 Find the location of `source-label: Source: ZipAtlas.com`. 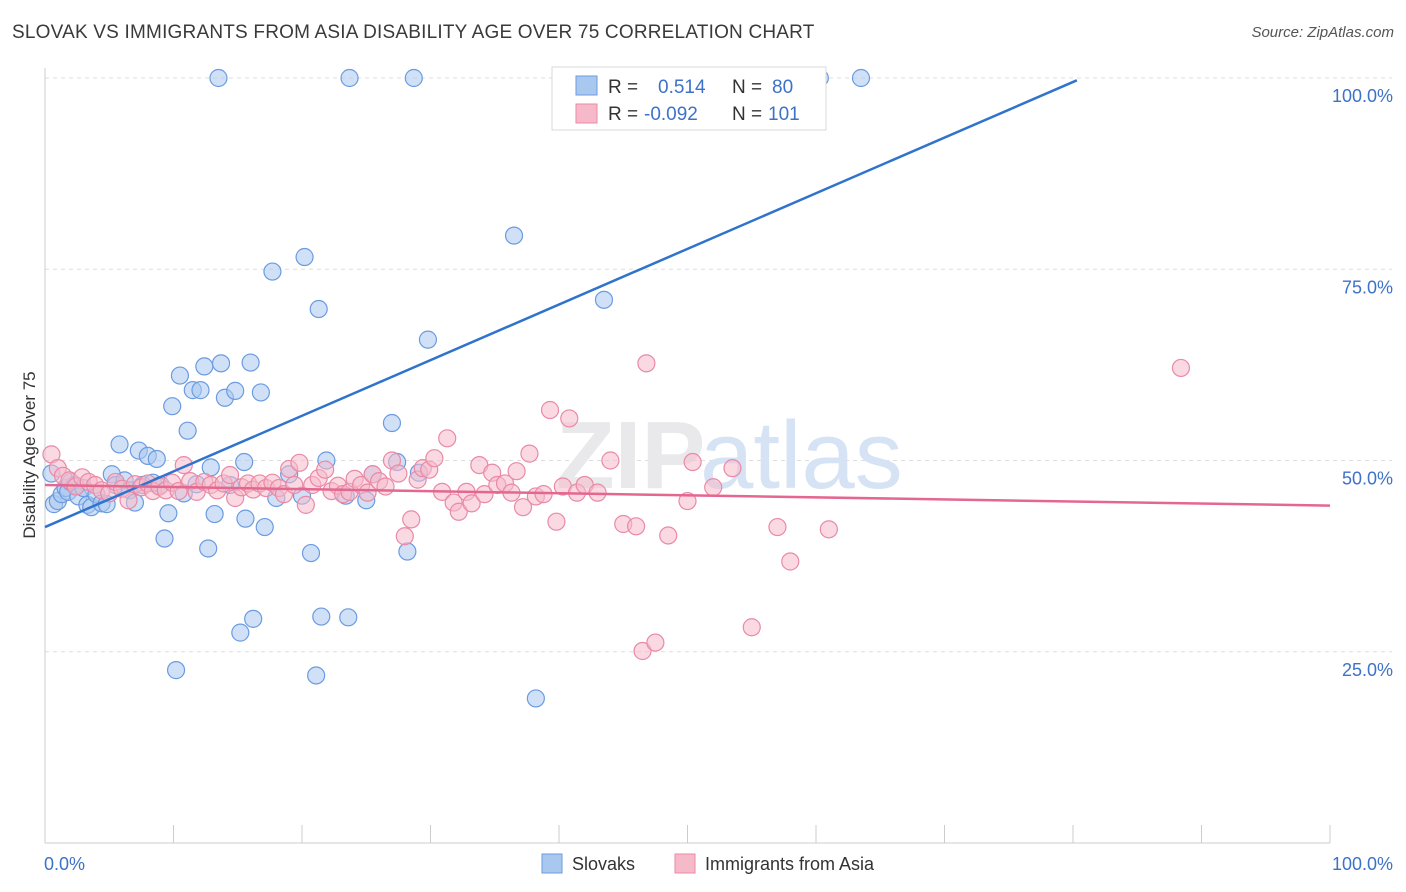

source-label: Source: ZipAtlas.com is located at coordinates (1322, 32).